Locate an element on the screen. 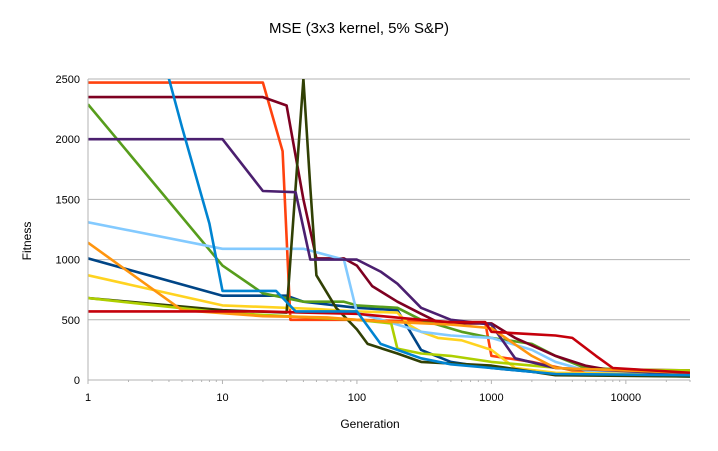  x-tick-label: 1 is located at coordinates (88, 398).